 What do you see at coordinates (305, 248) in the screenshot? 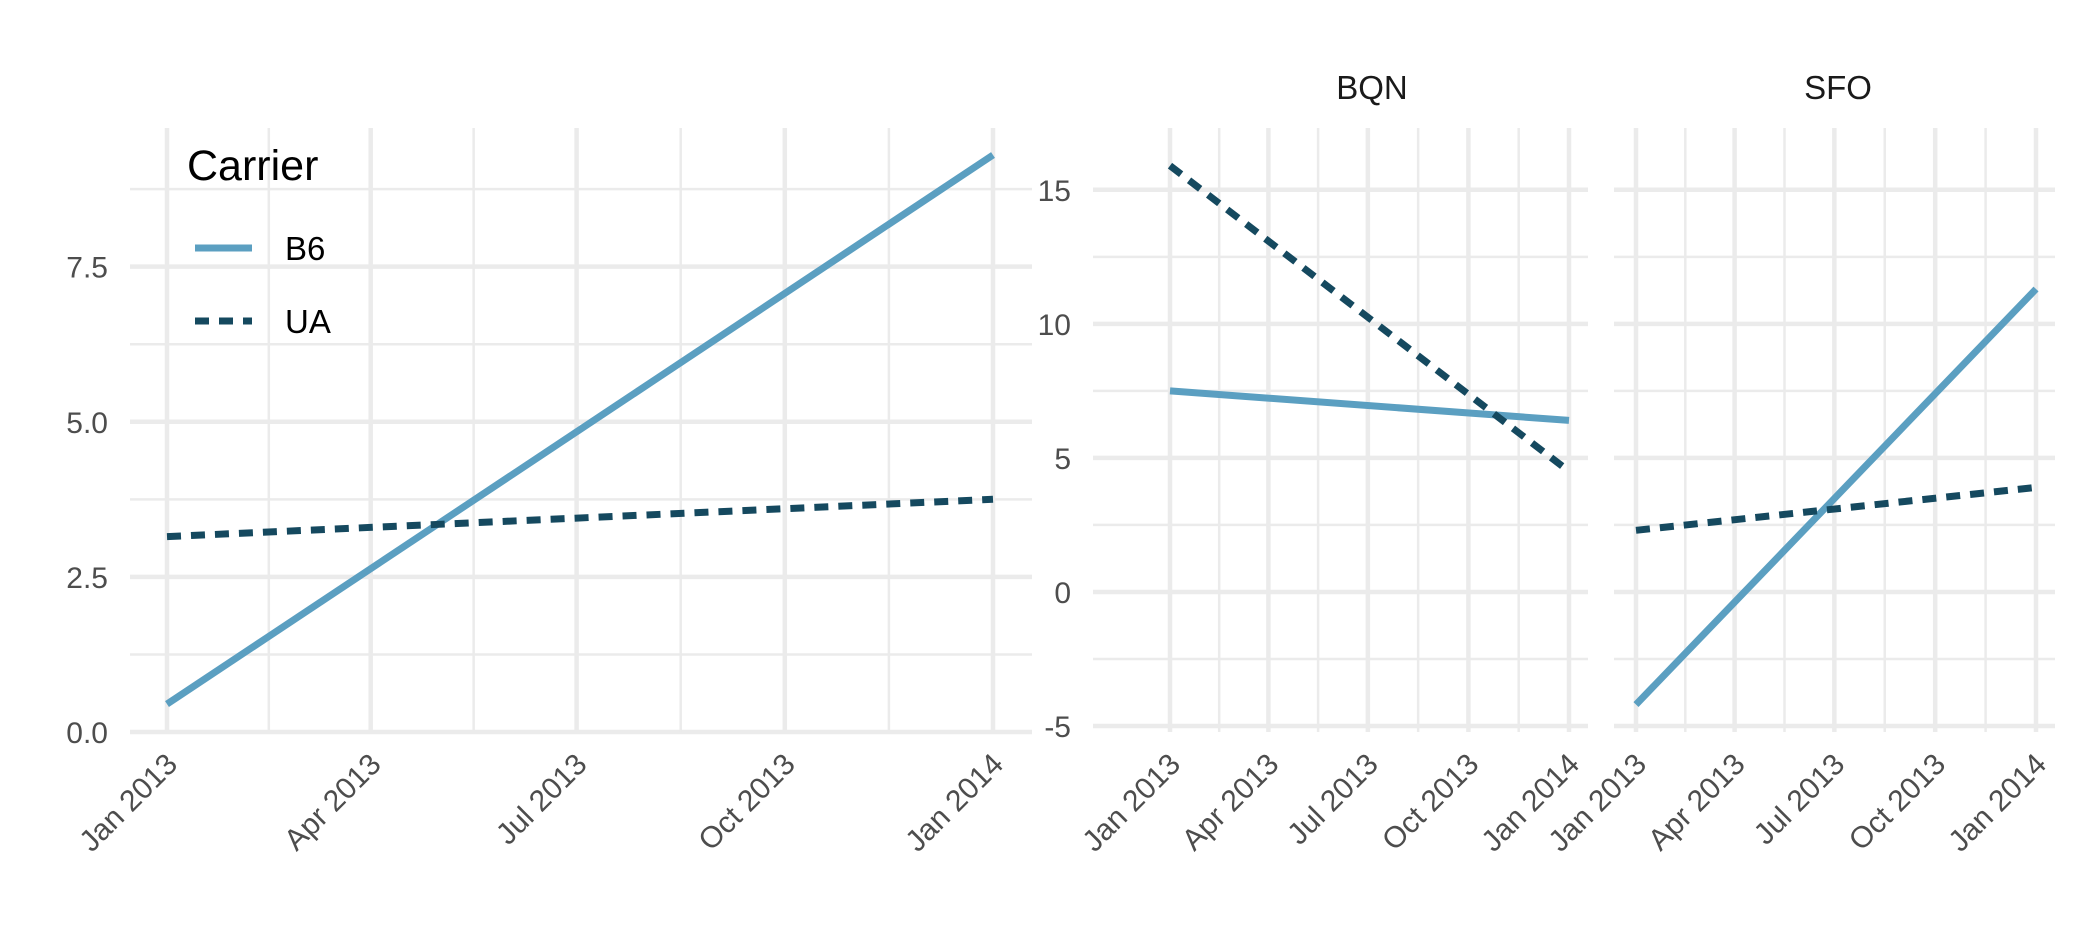
I see `legend-label-b6: B6` at bounding box center [305, 248].